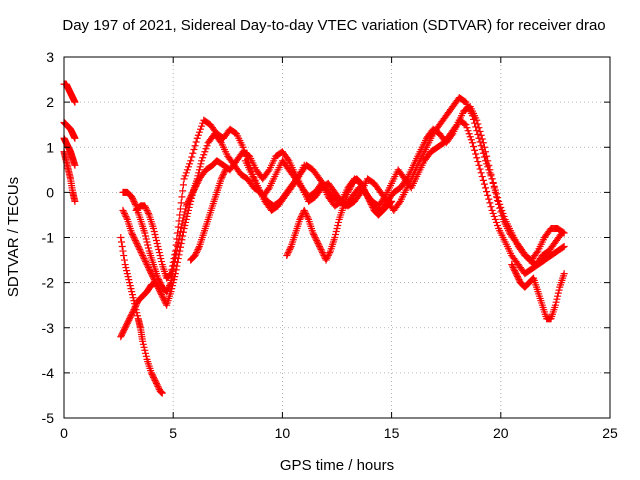 The width and height of the screenshot is (640, 480). What do you see at coordinates (50, 102) in the screenshot?
I see `y-tick-label: 2` at bounding box center [50, 102].